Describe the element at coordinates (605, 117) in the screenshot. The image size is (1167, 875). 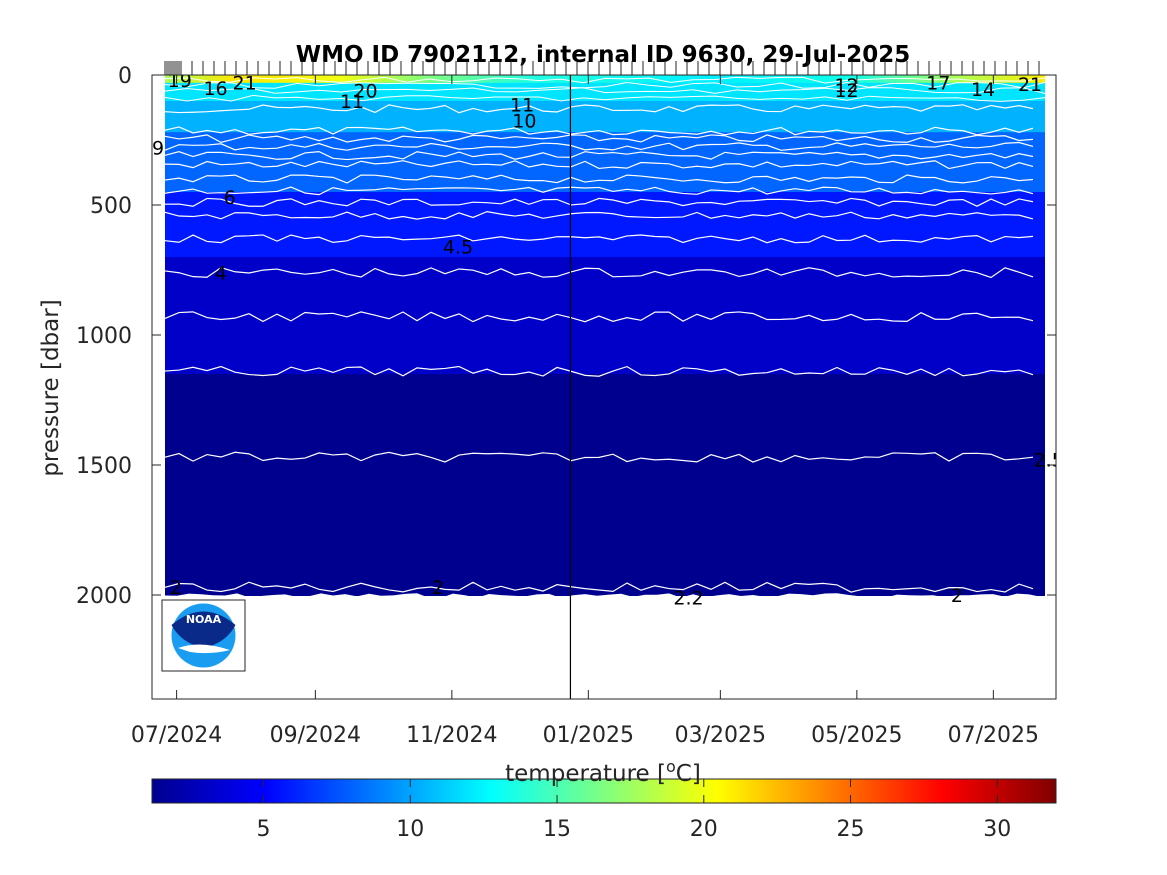
I see `layer-upper-thermocline` at that location.